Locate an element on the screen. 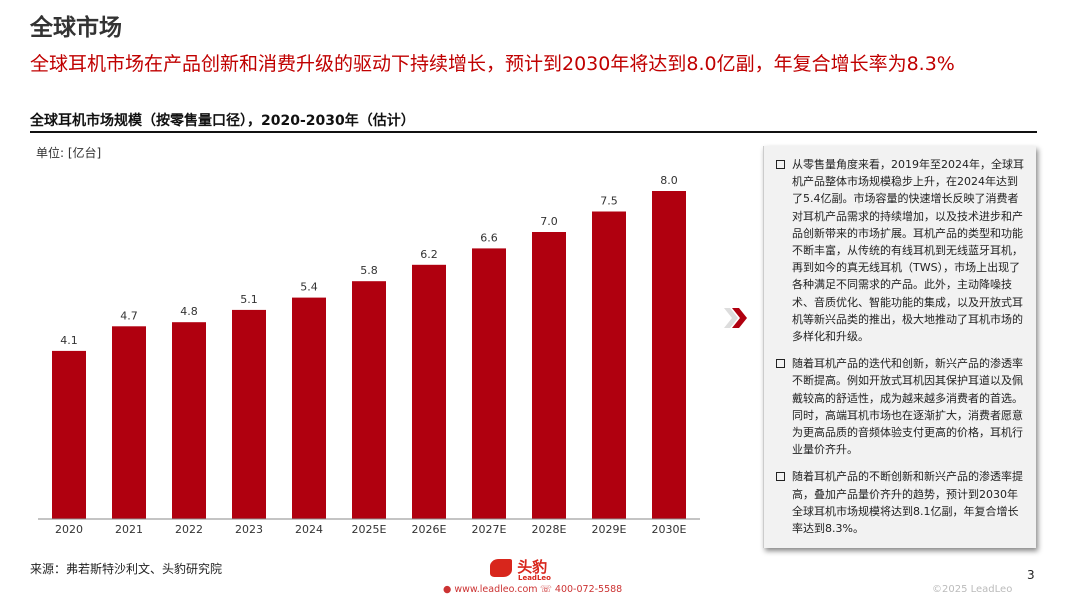 This screenshot has width=1067, height=600. x-tick-label: 2027E is located at coordinates (489, 529).